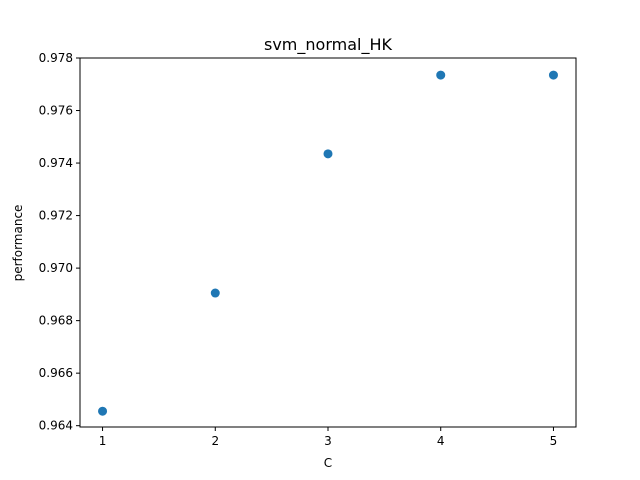 The width and height of the screenshot is (640, 480). What do you see at coordinates (56, 58) in the screenshot?
I see `y-tick-label: 0.978` at bounding box center [56, 58].